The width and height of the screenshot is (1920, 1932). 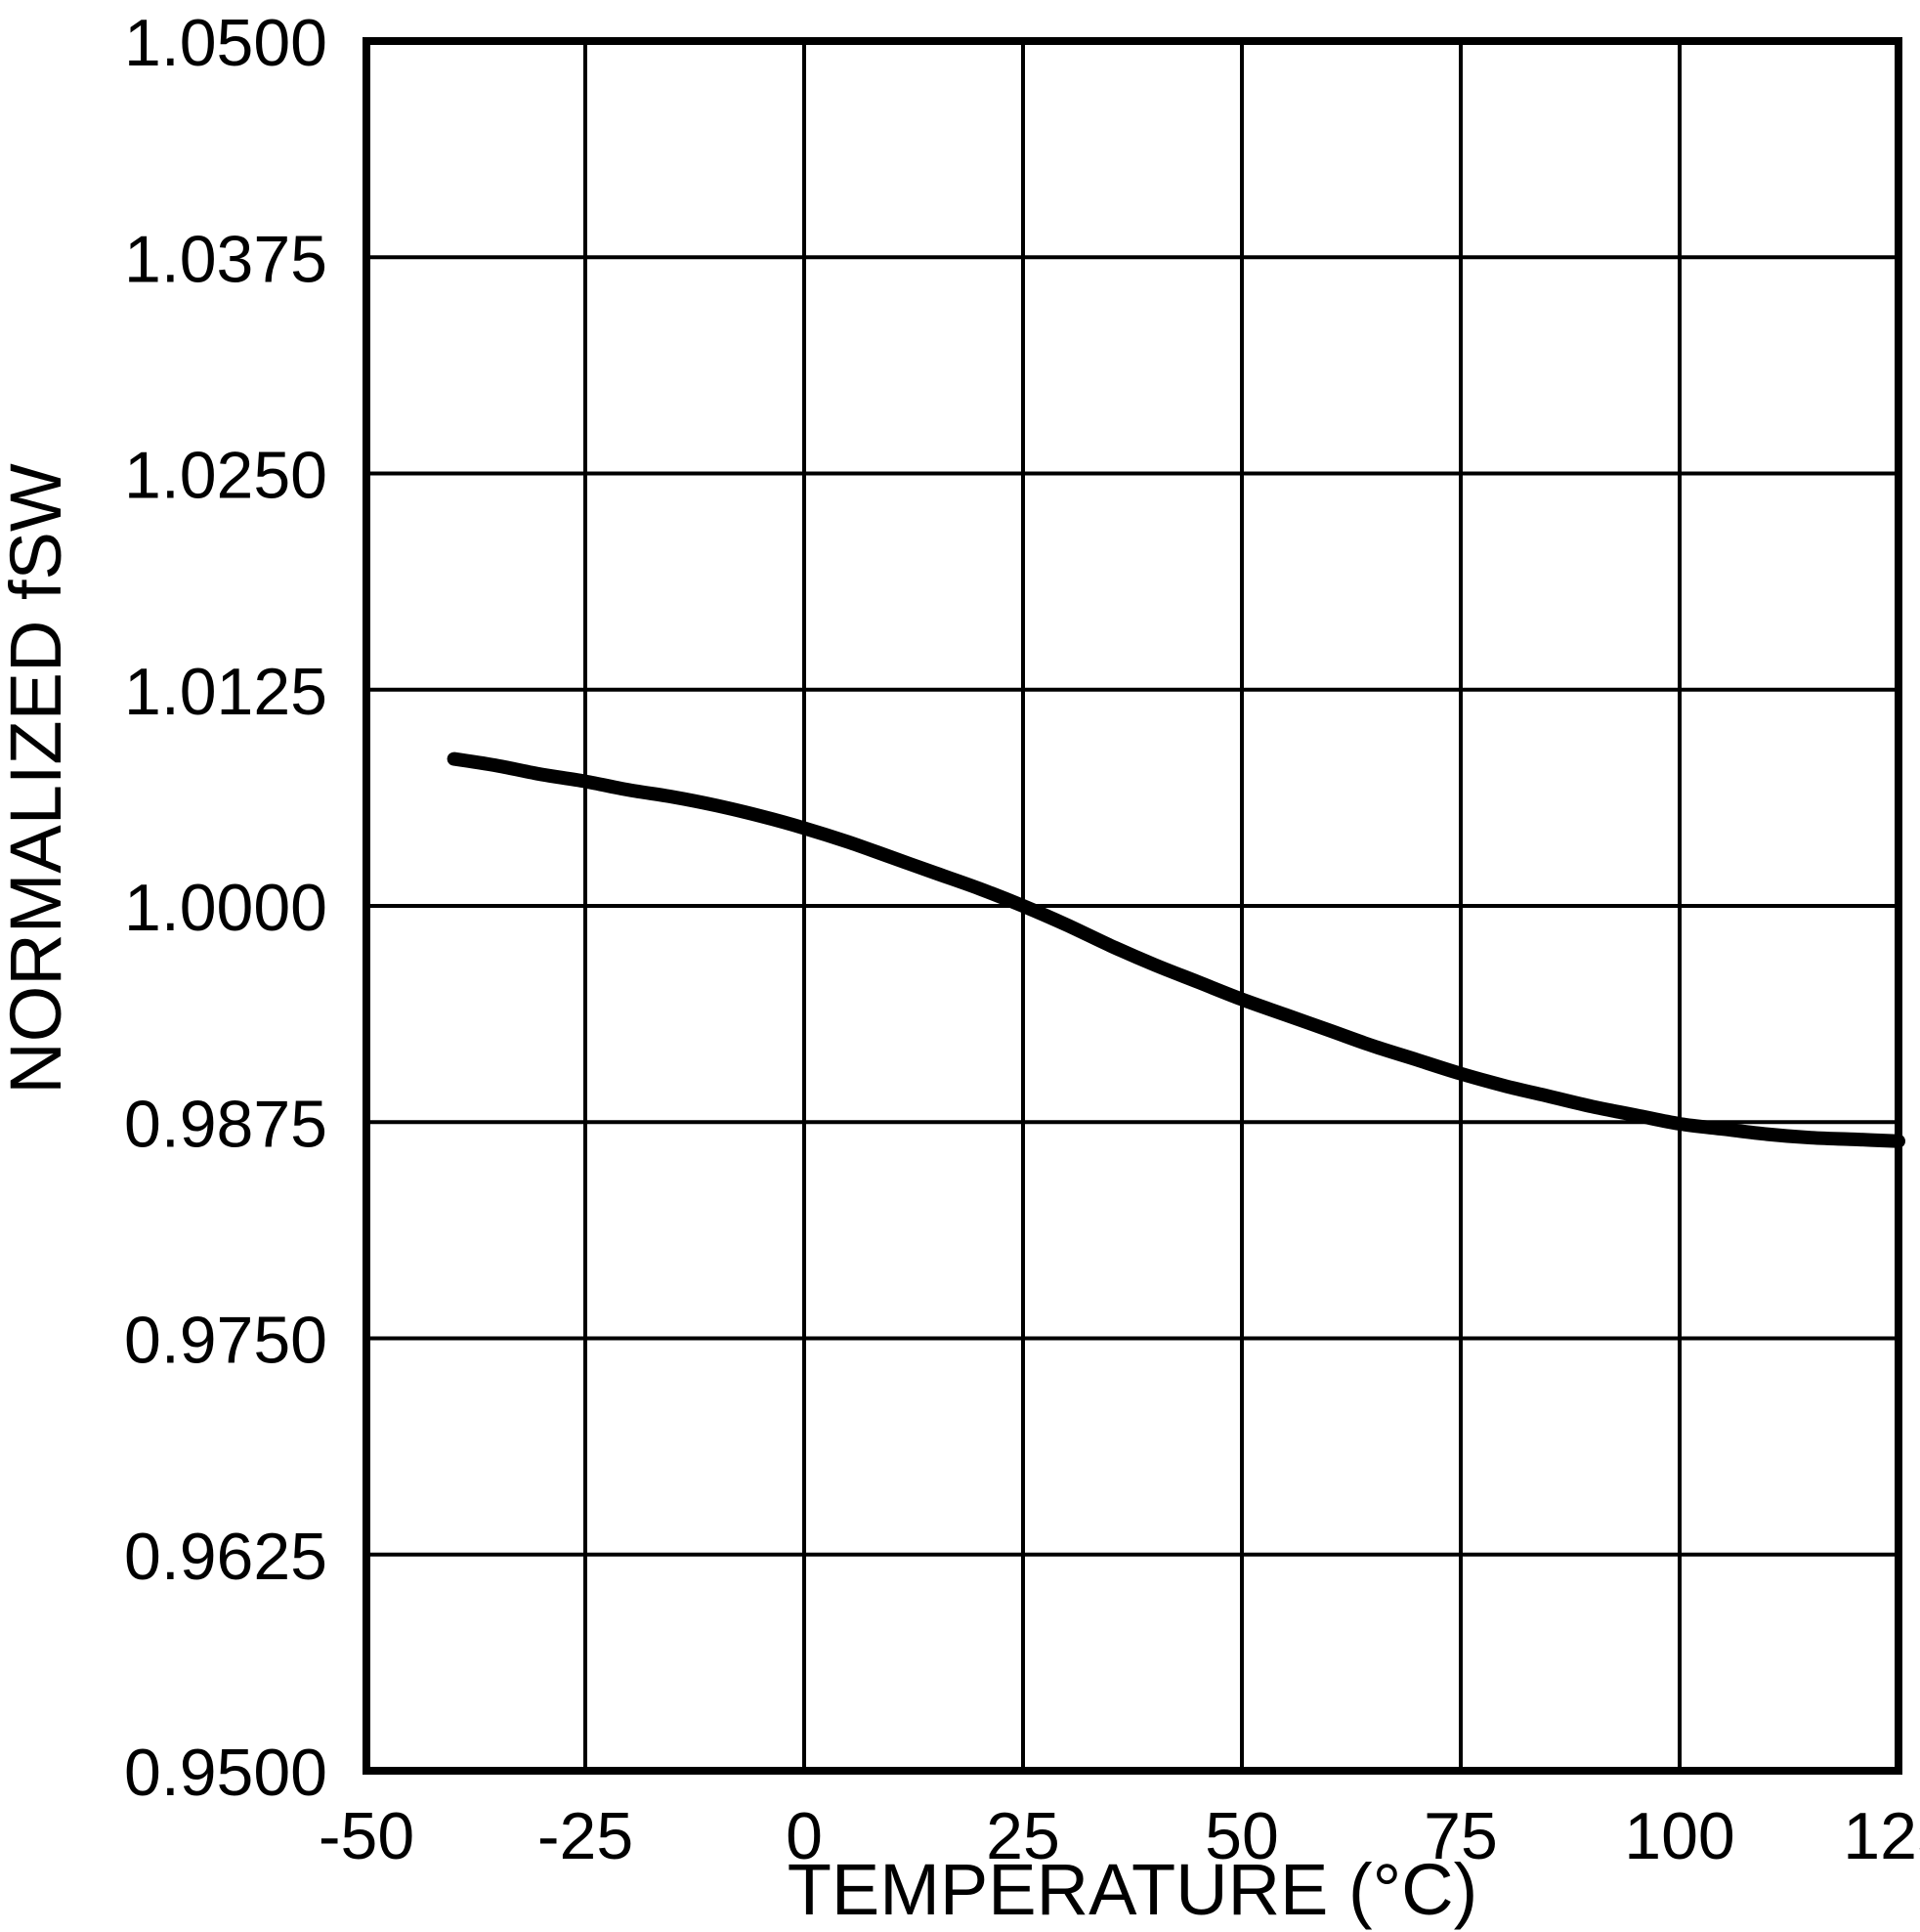 What do you see at coordinates (225, 1341) in the screenshot?
I see `y-tick-label: 0.9750` at bounding box center [225, 1341].